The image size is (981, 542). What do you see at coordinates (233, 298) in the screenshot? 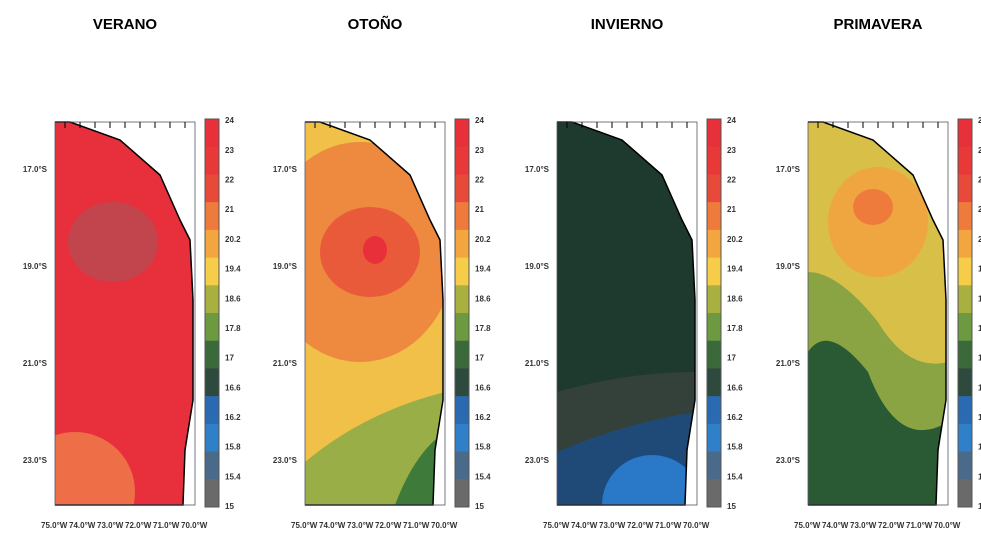
I see `colorbar-label: 18.6` at bounding box center [233, 298].